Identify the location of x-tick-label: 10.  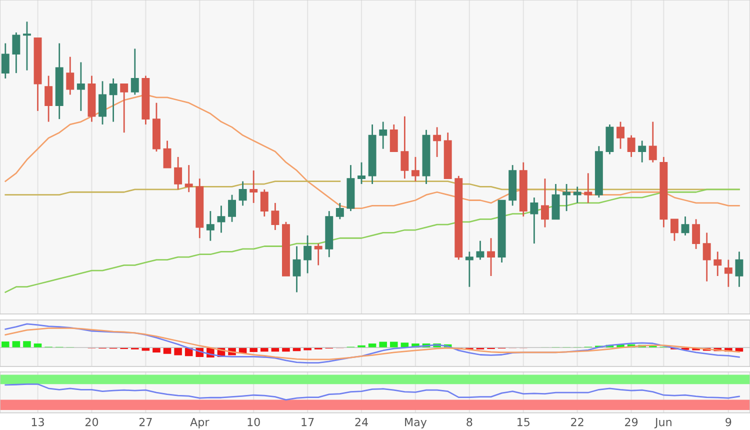
(254, 422).